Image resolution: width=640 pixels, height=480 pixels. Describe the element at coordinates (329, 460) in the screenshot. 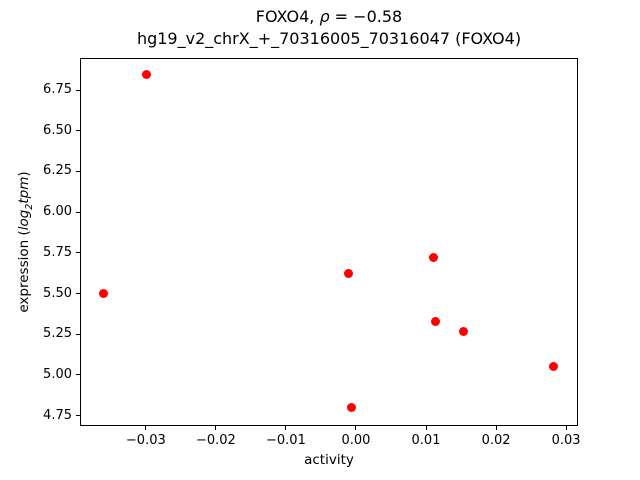

I see `x-axis-label: activity` at that location.